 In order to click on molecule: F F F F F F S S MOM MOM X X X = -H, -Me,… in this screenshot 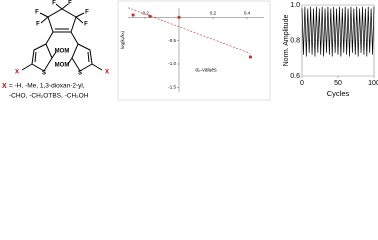, I will do `click(55, 50)`.